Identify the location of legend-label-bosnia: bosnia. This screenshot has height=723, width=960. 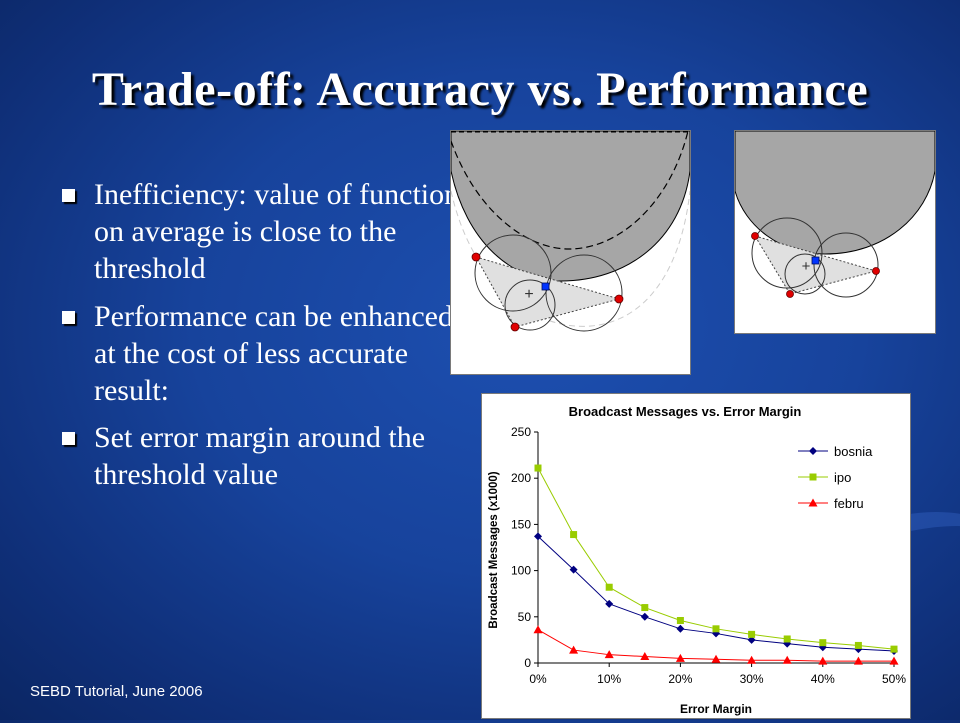
(853, 451).